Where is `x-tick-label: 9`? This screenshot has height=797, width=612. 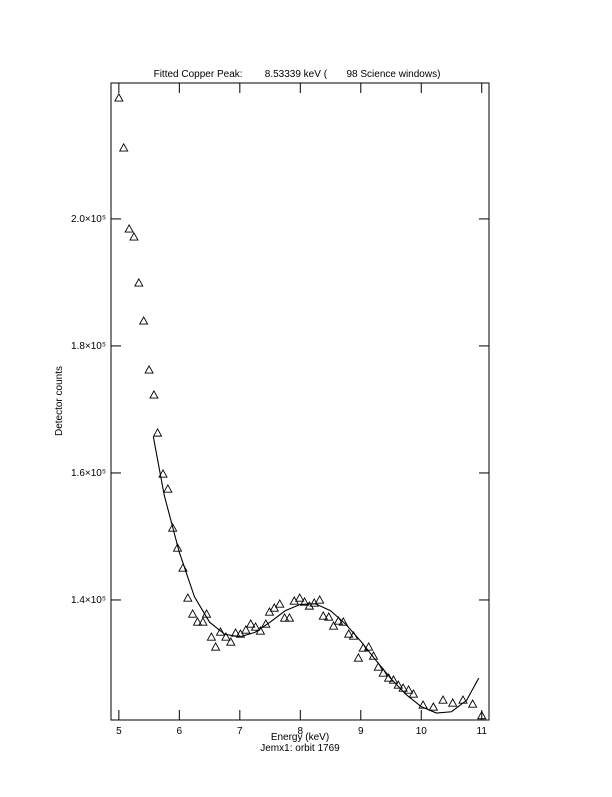 x-tick-label: 9 is located at coordinates (361, 731).